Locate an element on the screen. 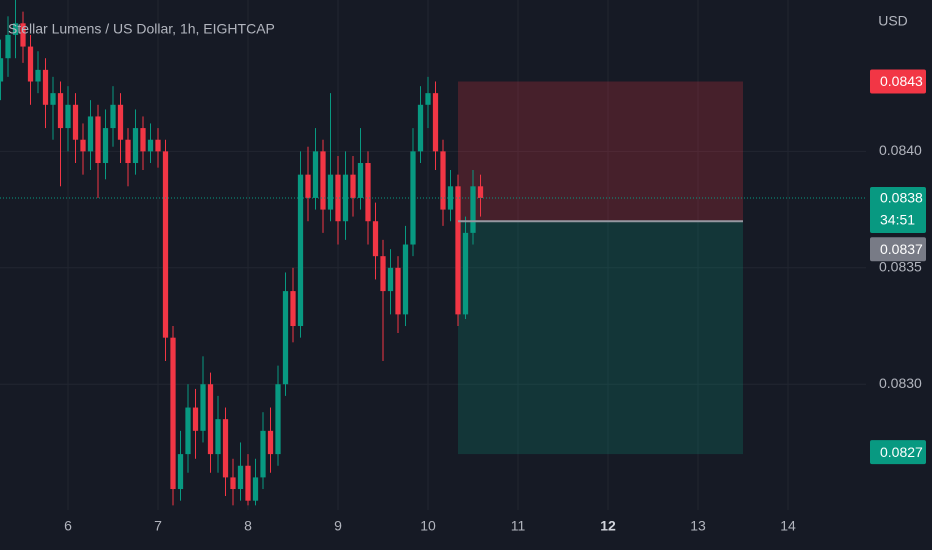 This screenshot has width=932, height=550. target-tag is located at coordinates (898, 452).